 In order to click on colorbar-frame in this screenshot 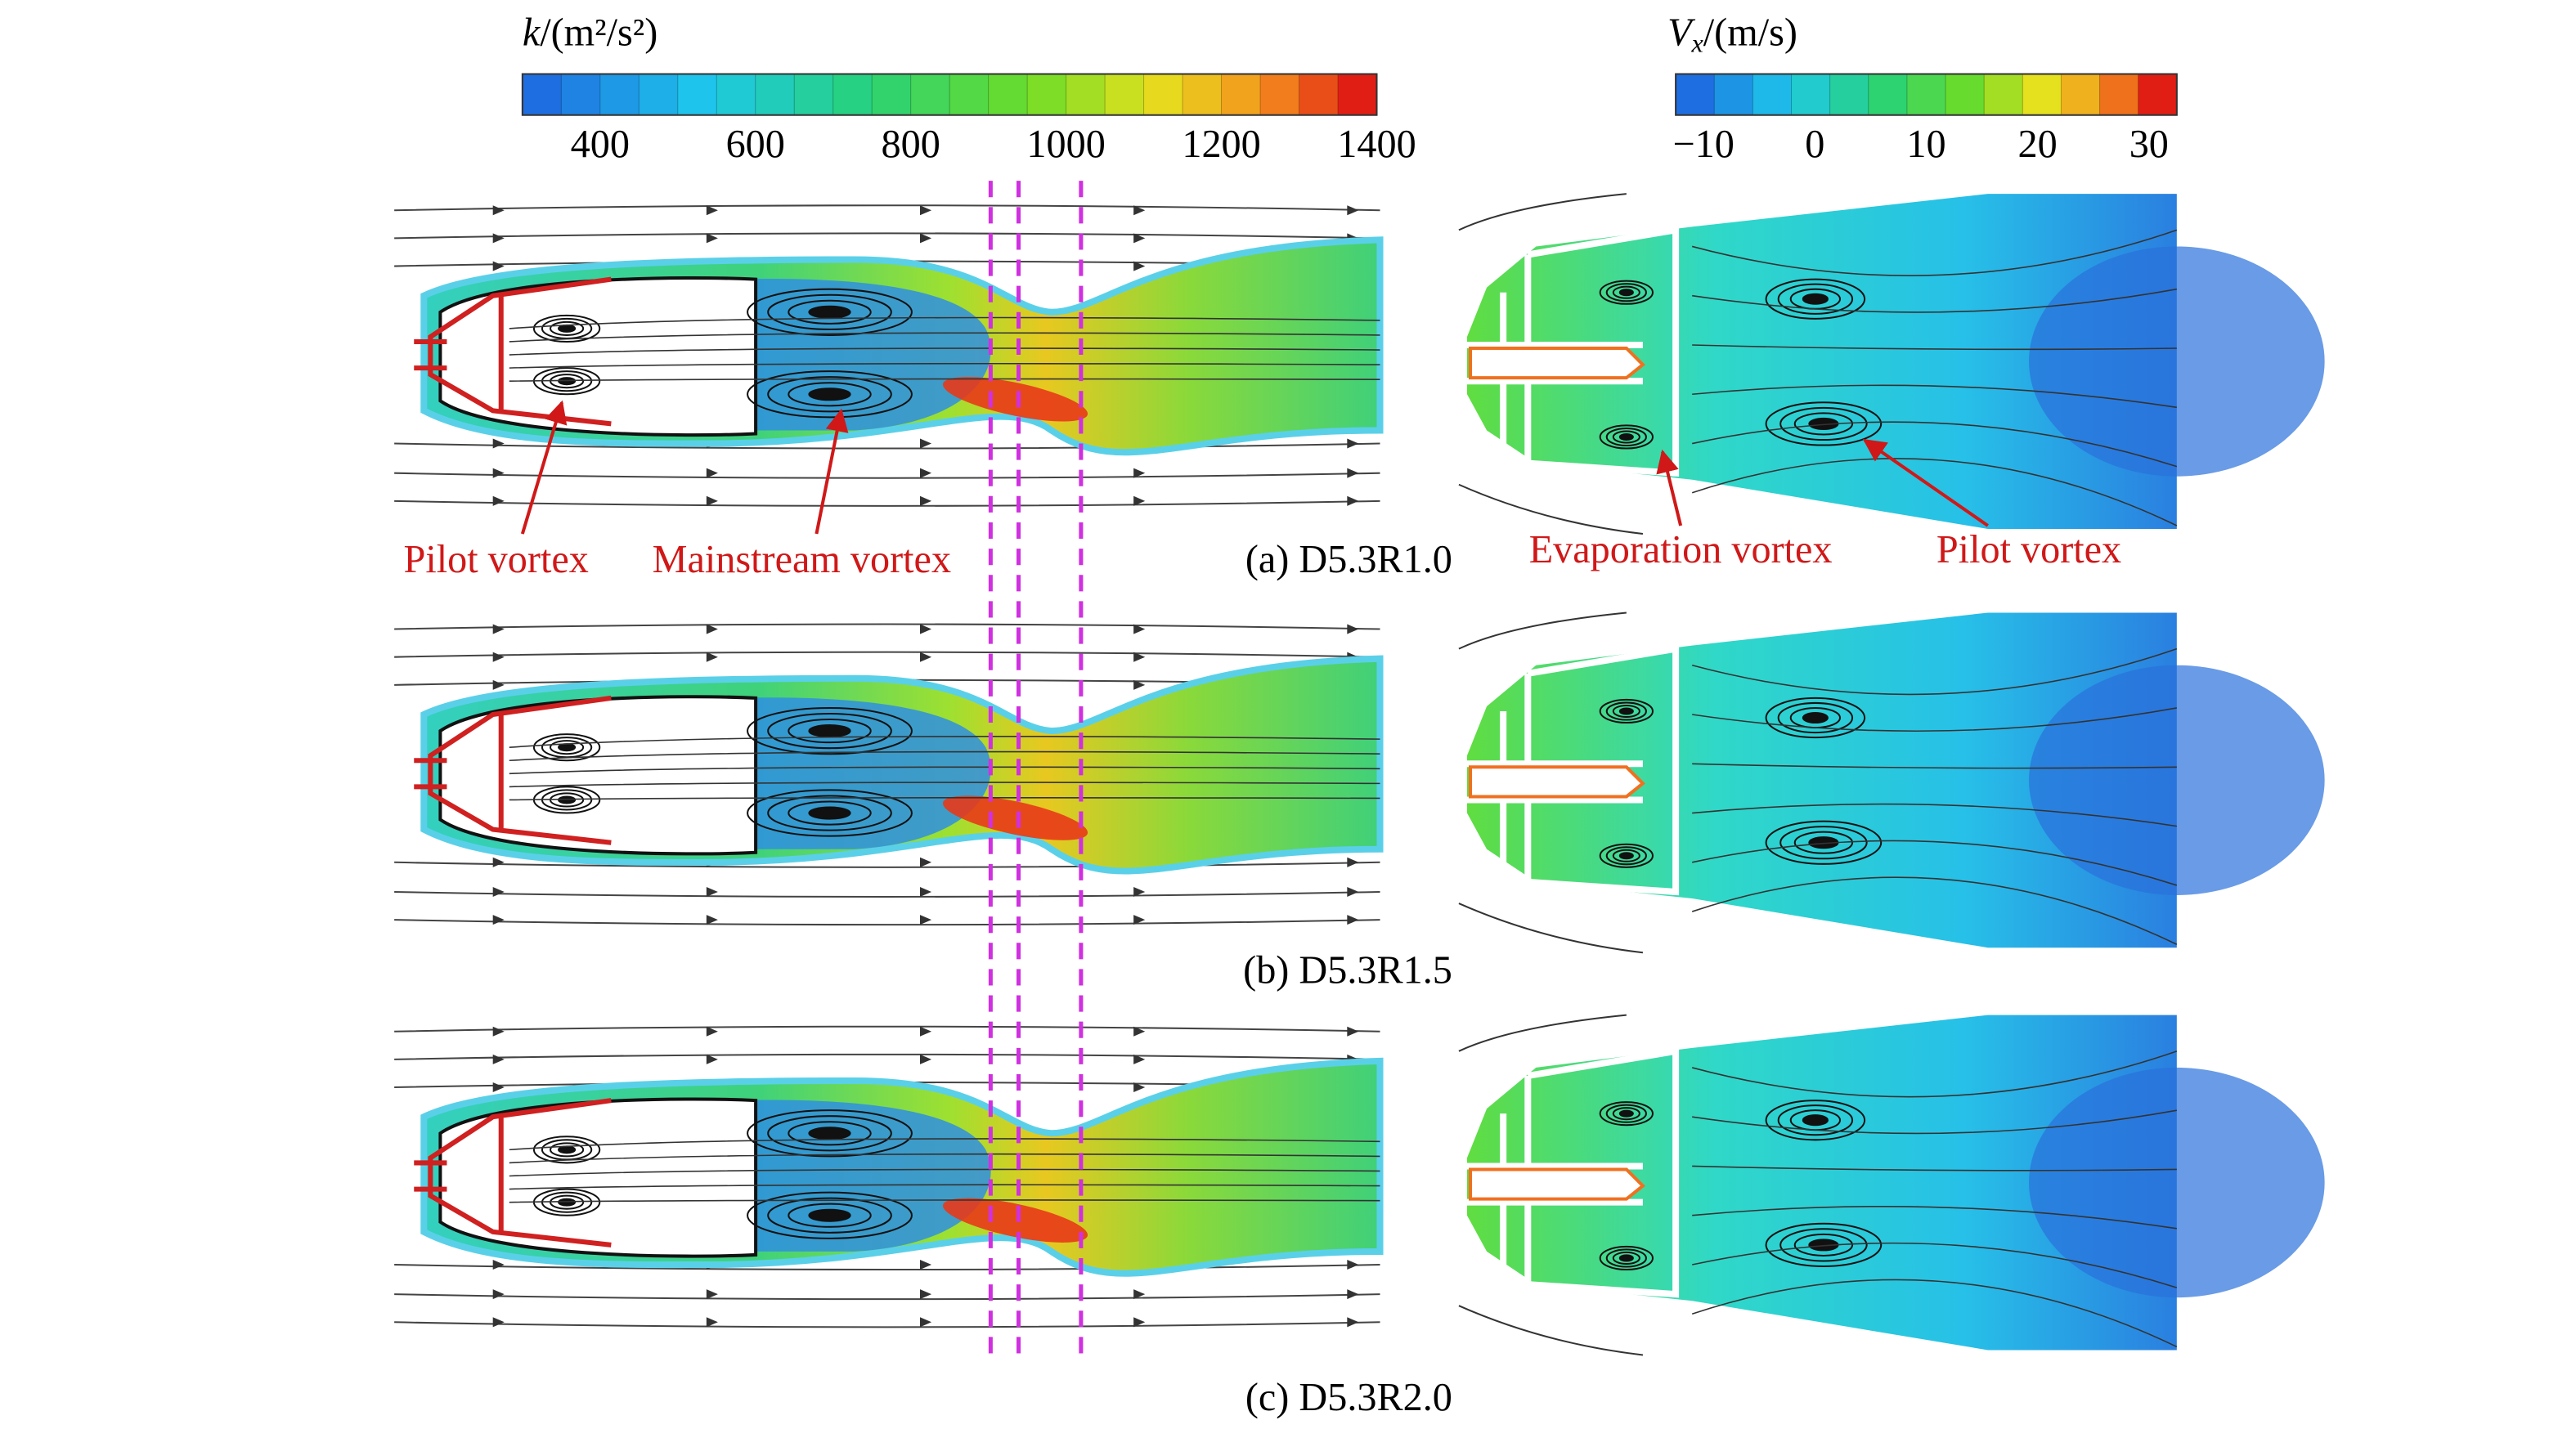, I will do `click(1926, 94)`.